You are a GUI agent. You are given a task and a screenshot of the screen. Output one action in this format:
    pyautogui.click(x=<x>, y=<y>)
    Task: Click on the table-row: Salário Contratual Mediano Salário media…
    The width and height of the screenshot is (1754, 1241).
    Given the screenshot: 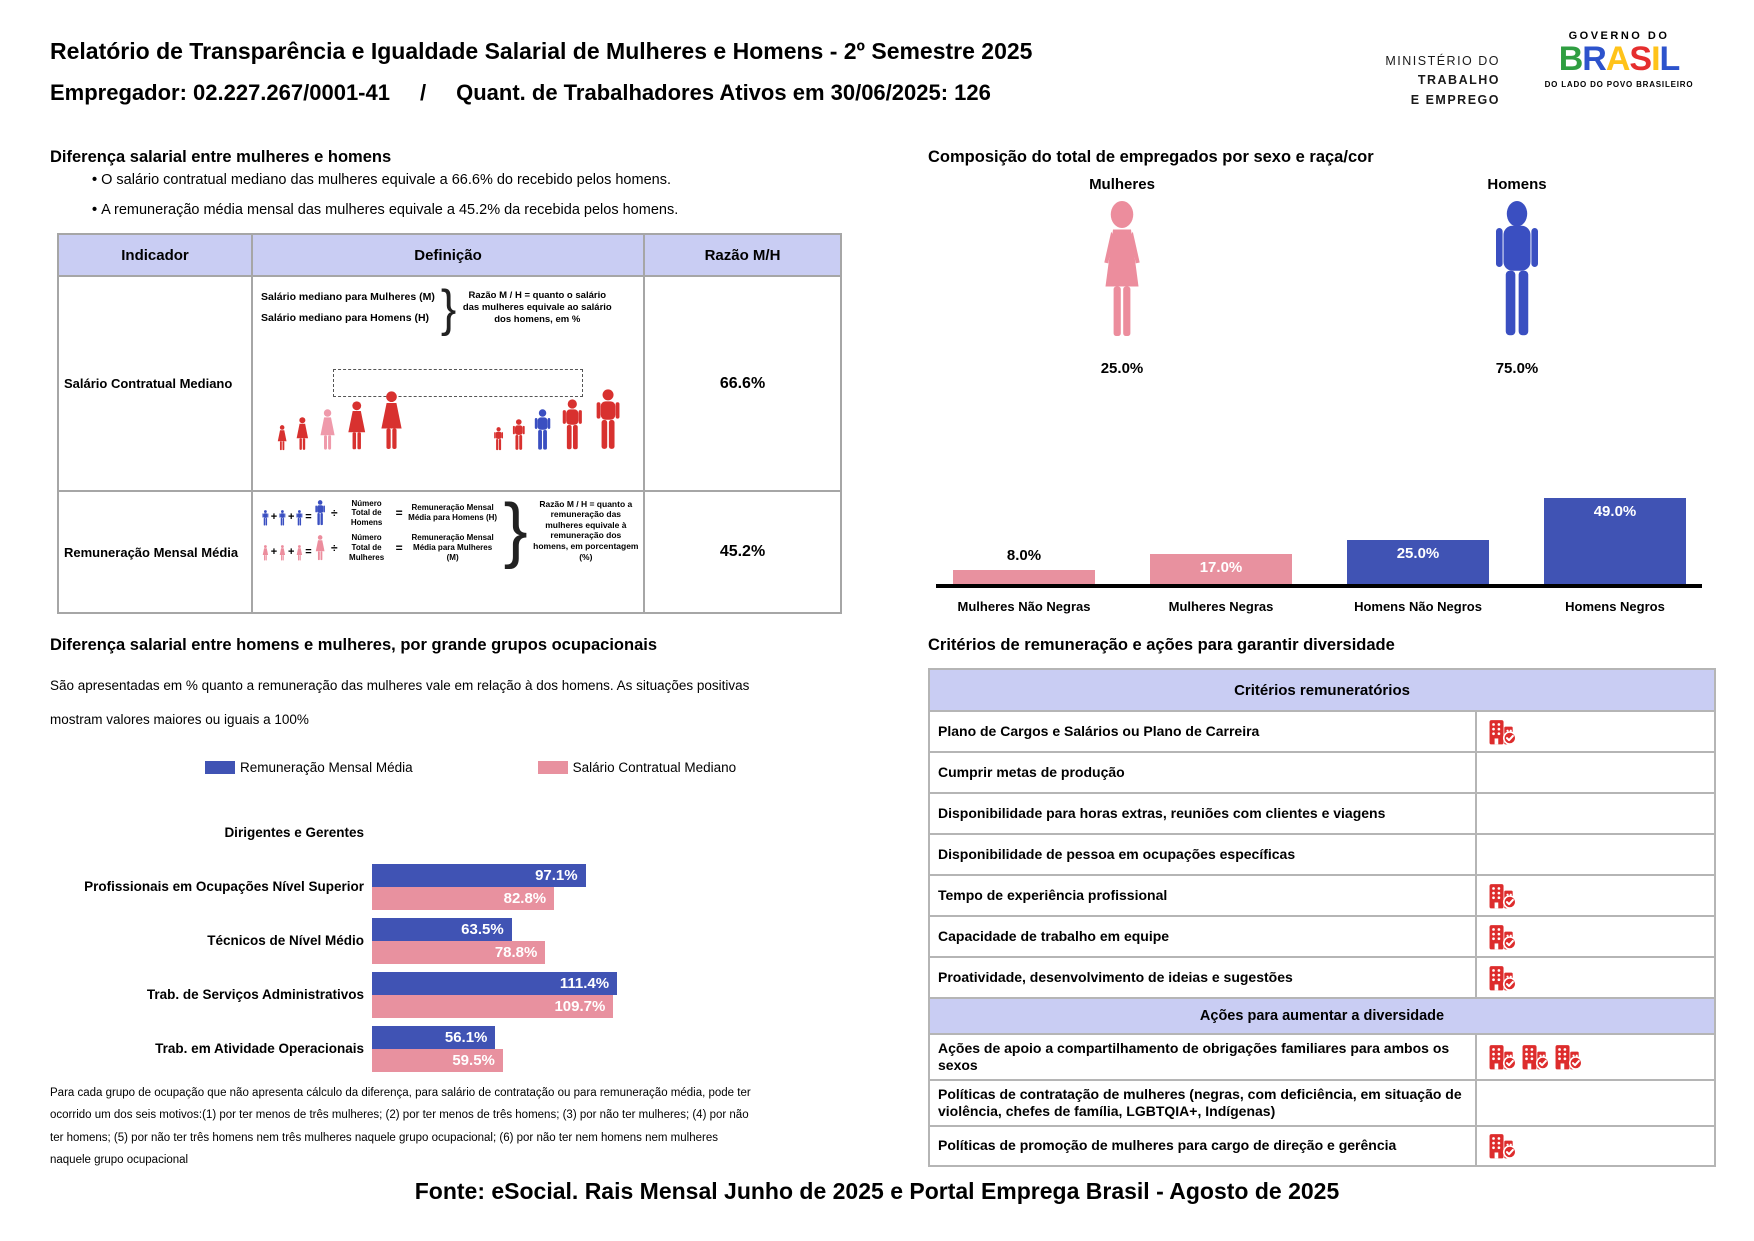 What is the action you would take?
    pyautogui.click(x=449, y=383)
    